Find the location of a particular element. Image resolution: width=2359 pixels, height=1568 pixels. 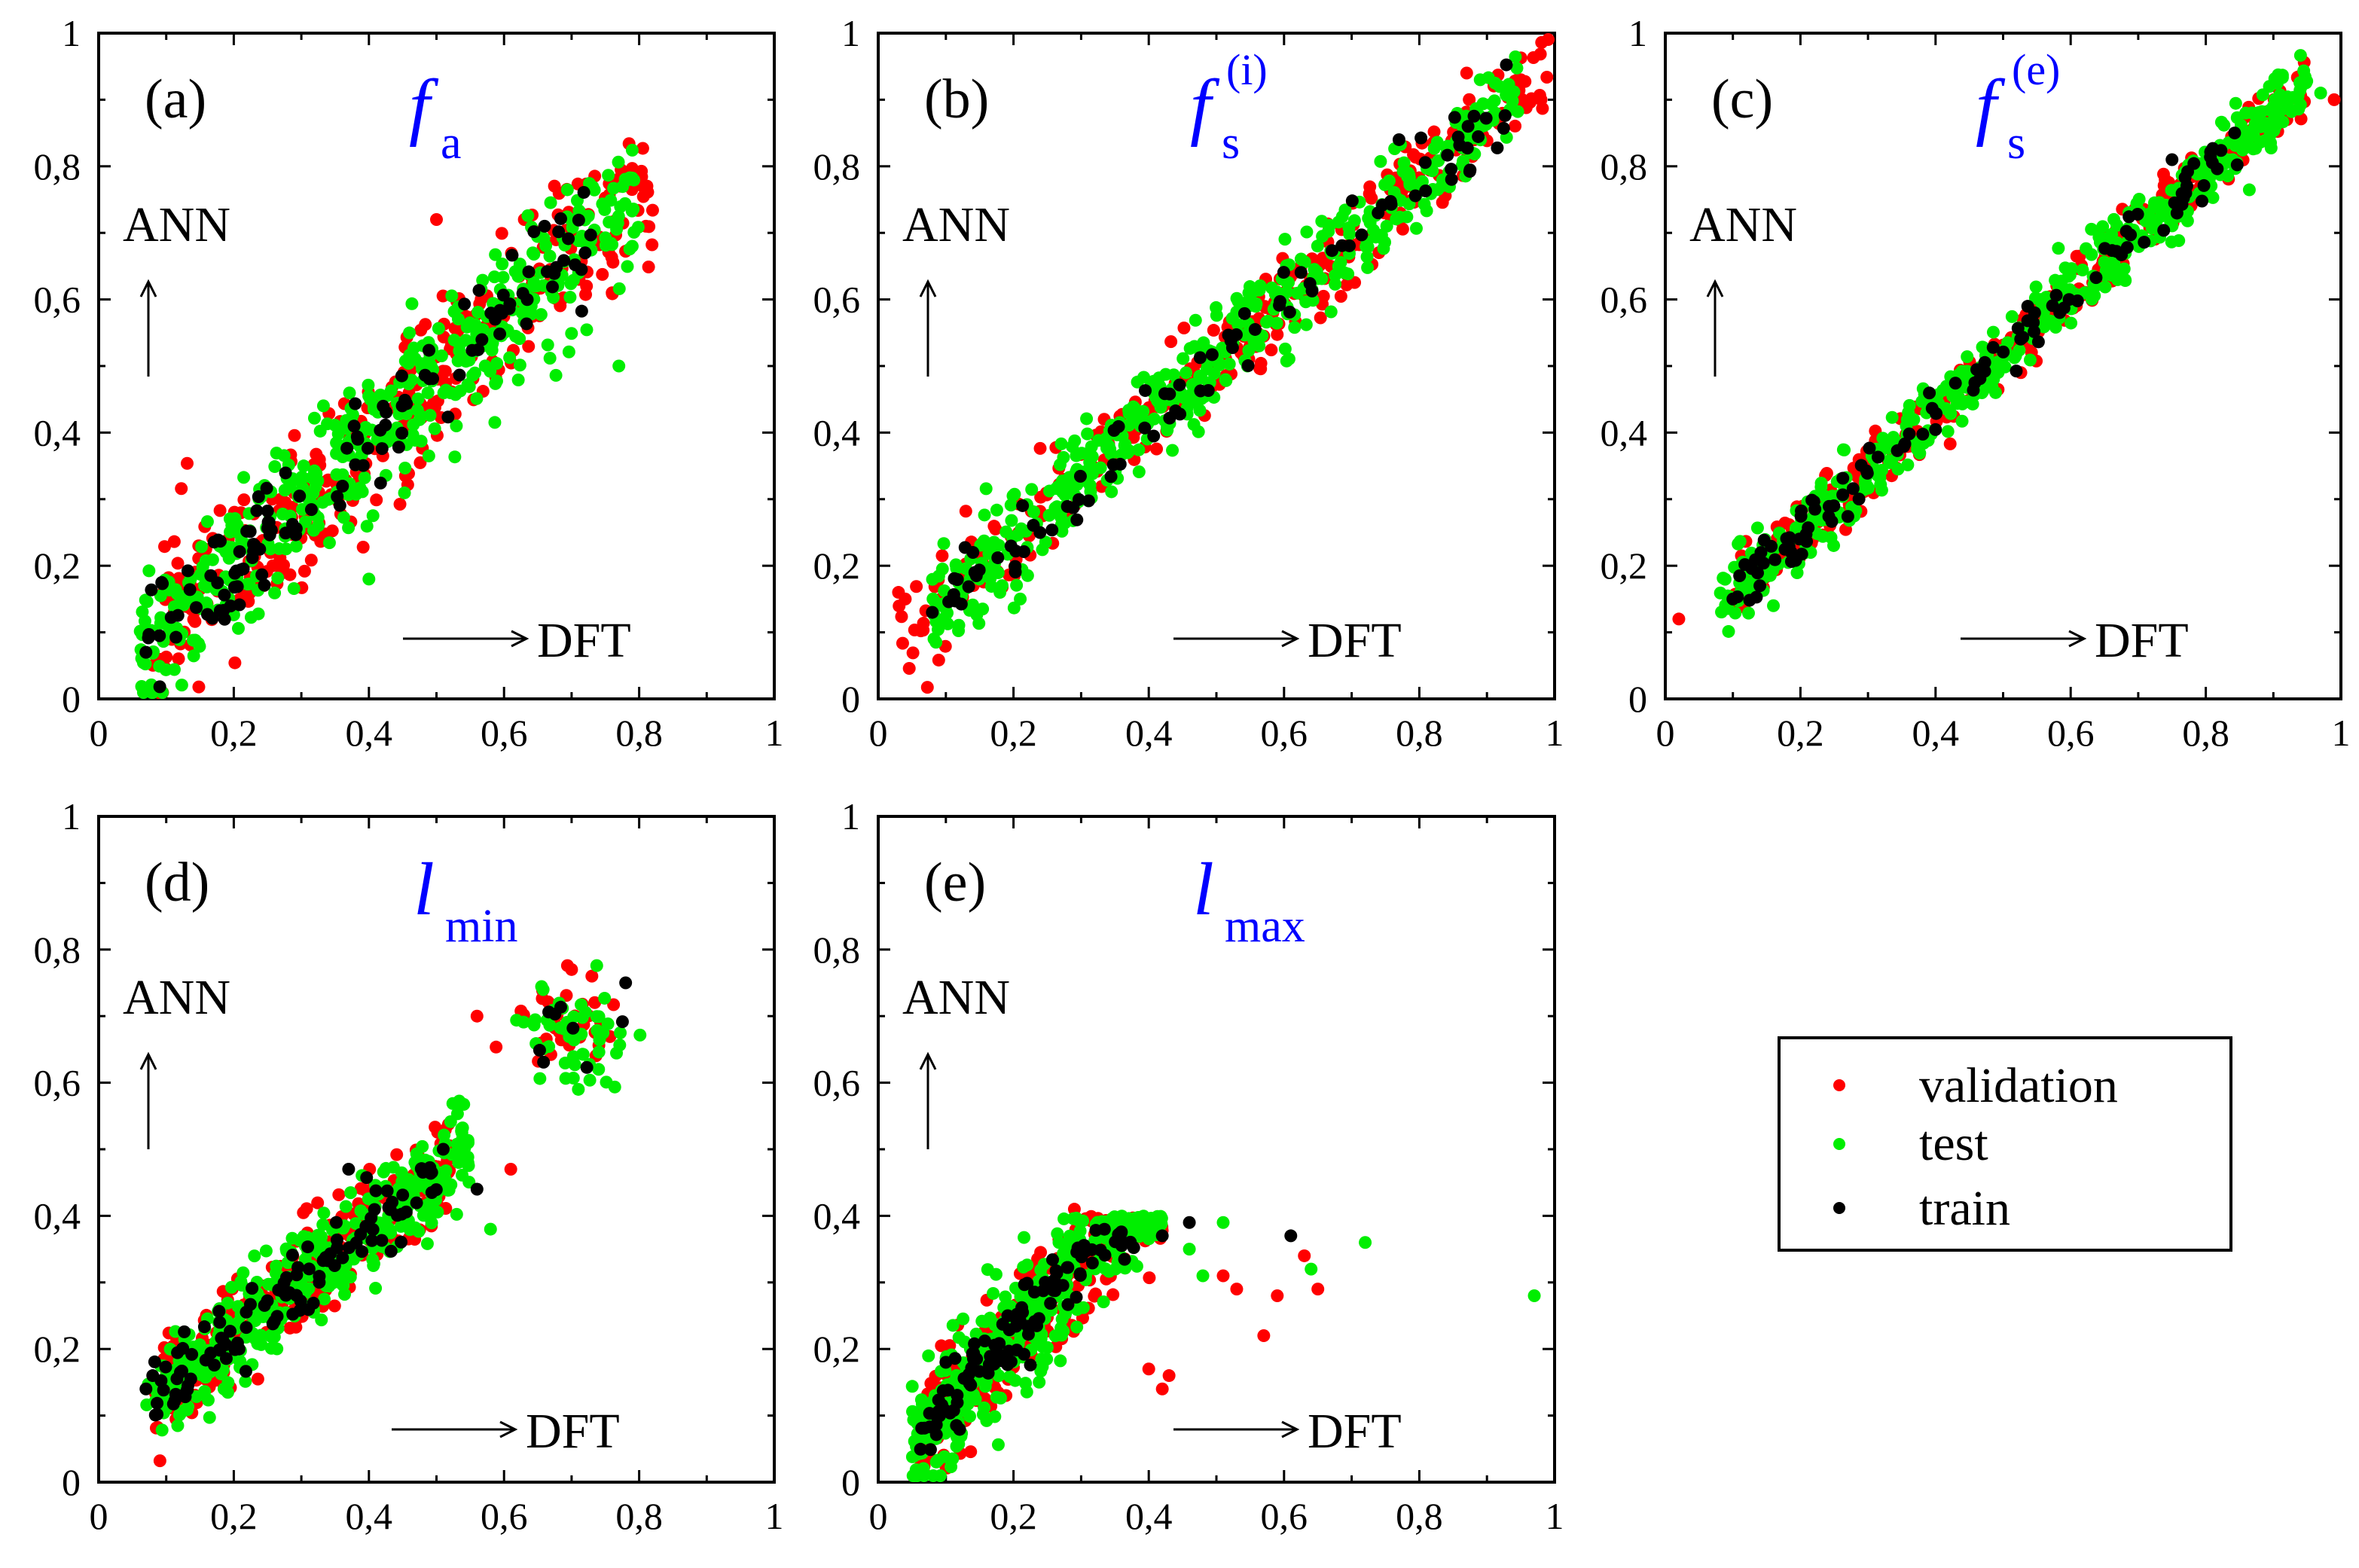

x-tick-label: 0,6 is located at coordinates (2071, 733).